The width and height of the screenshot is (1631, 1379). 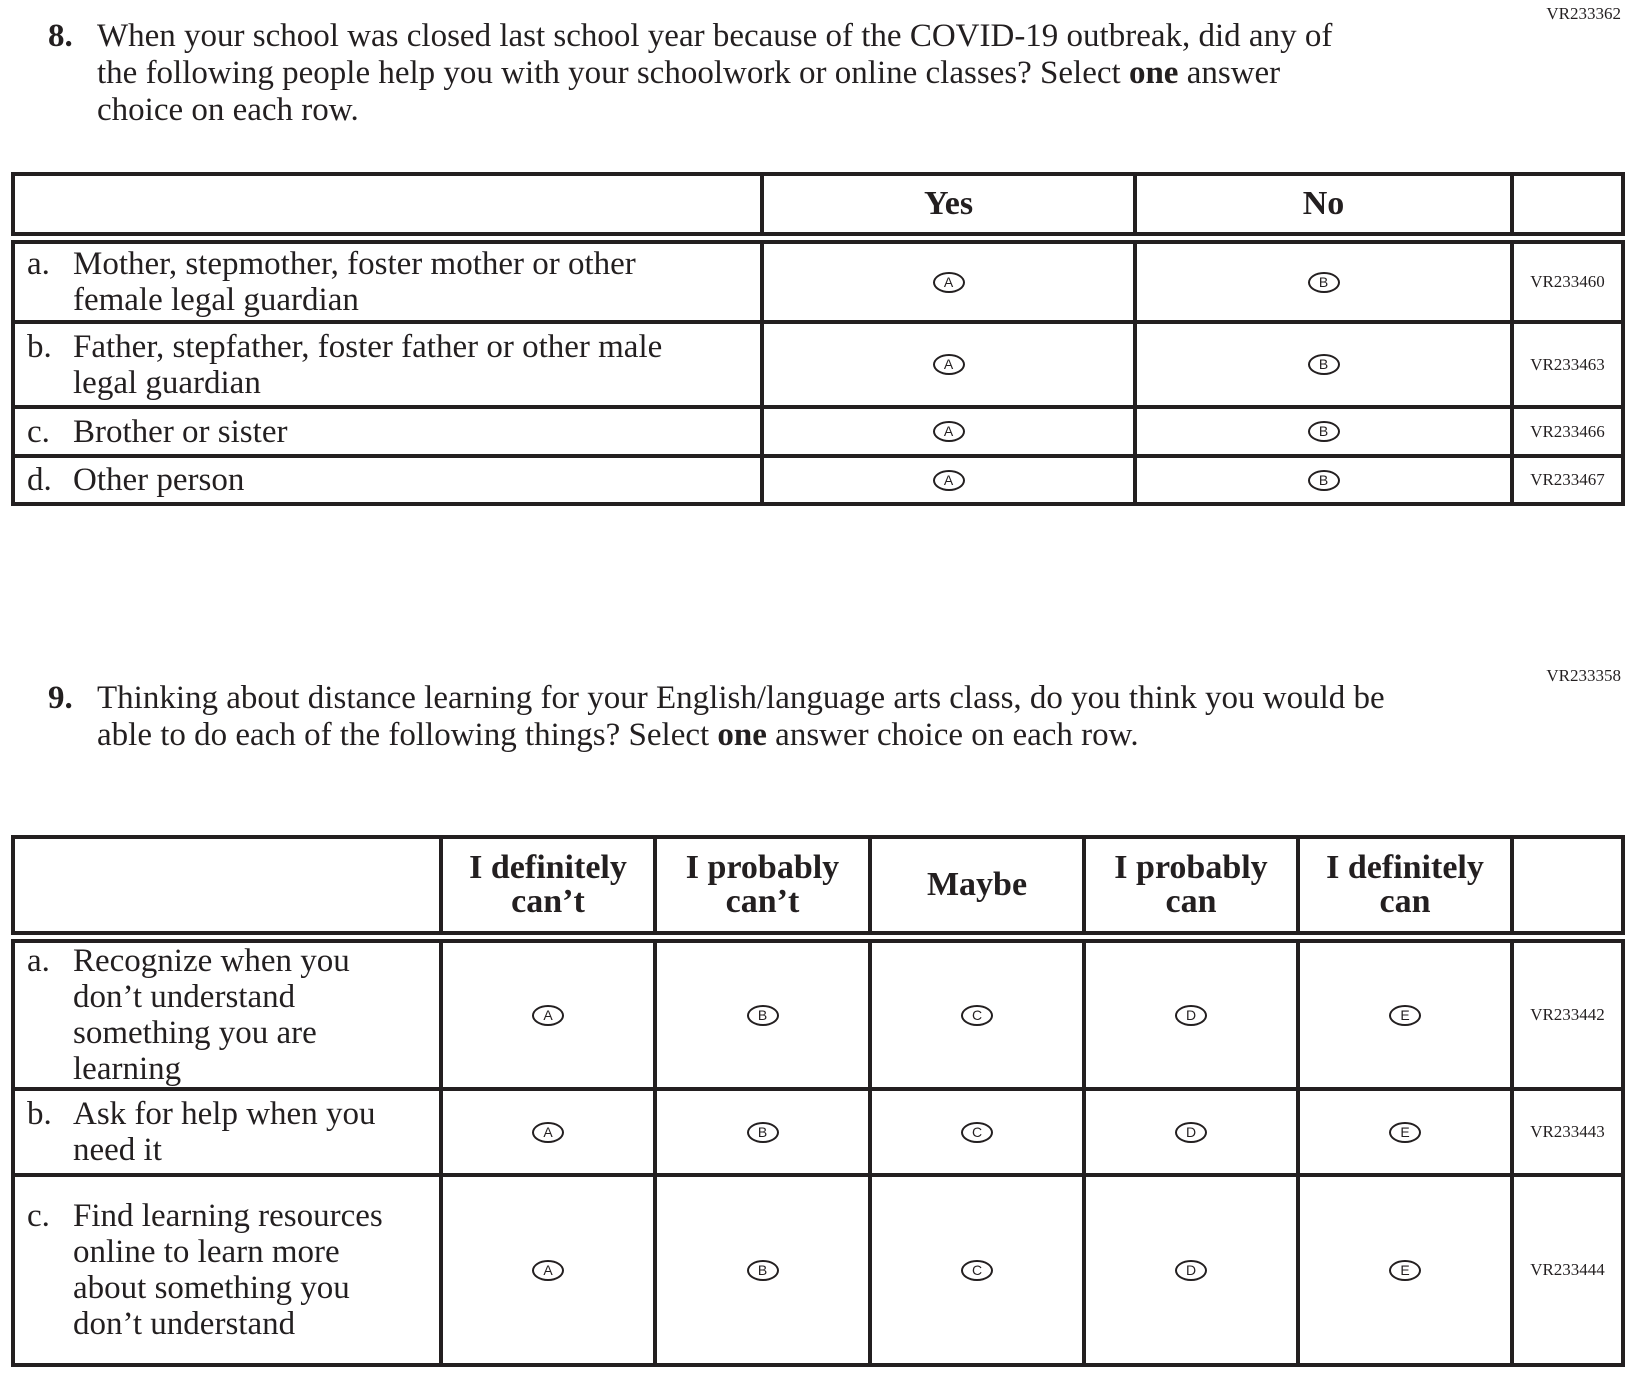 What do you see at coordinates (1405, 889) in the screenshot?
I see `column-header: I definitely can` at bounding box center [1405, 889].